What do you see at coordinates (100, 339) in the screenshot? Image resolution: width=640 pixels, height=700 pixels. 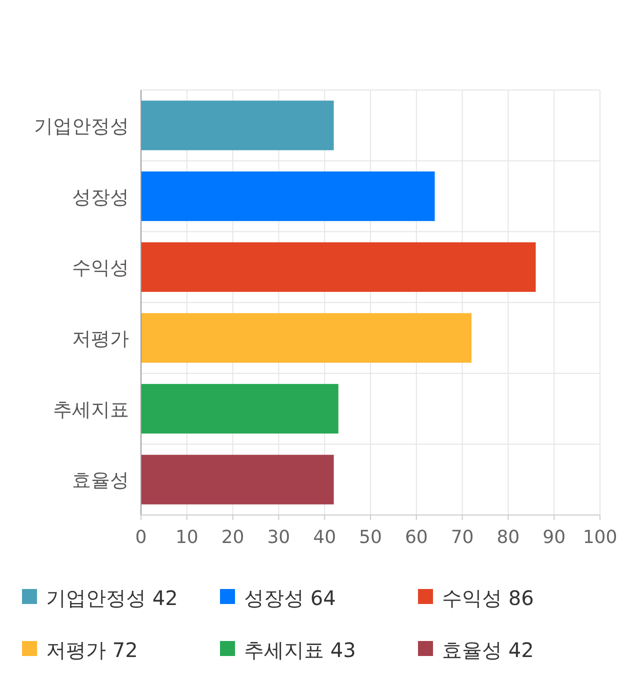 I see `y-tick-label: 저평가` at bounding box center [100, 339].